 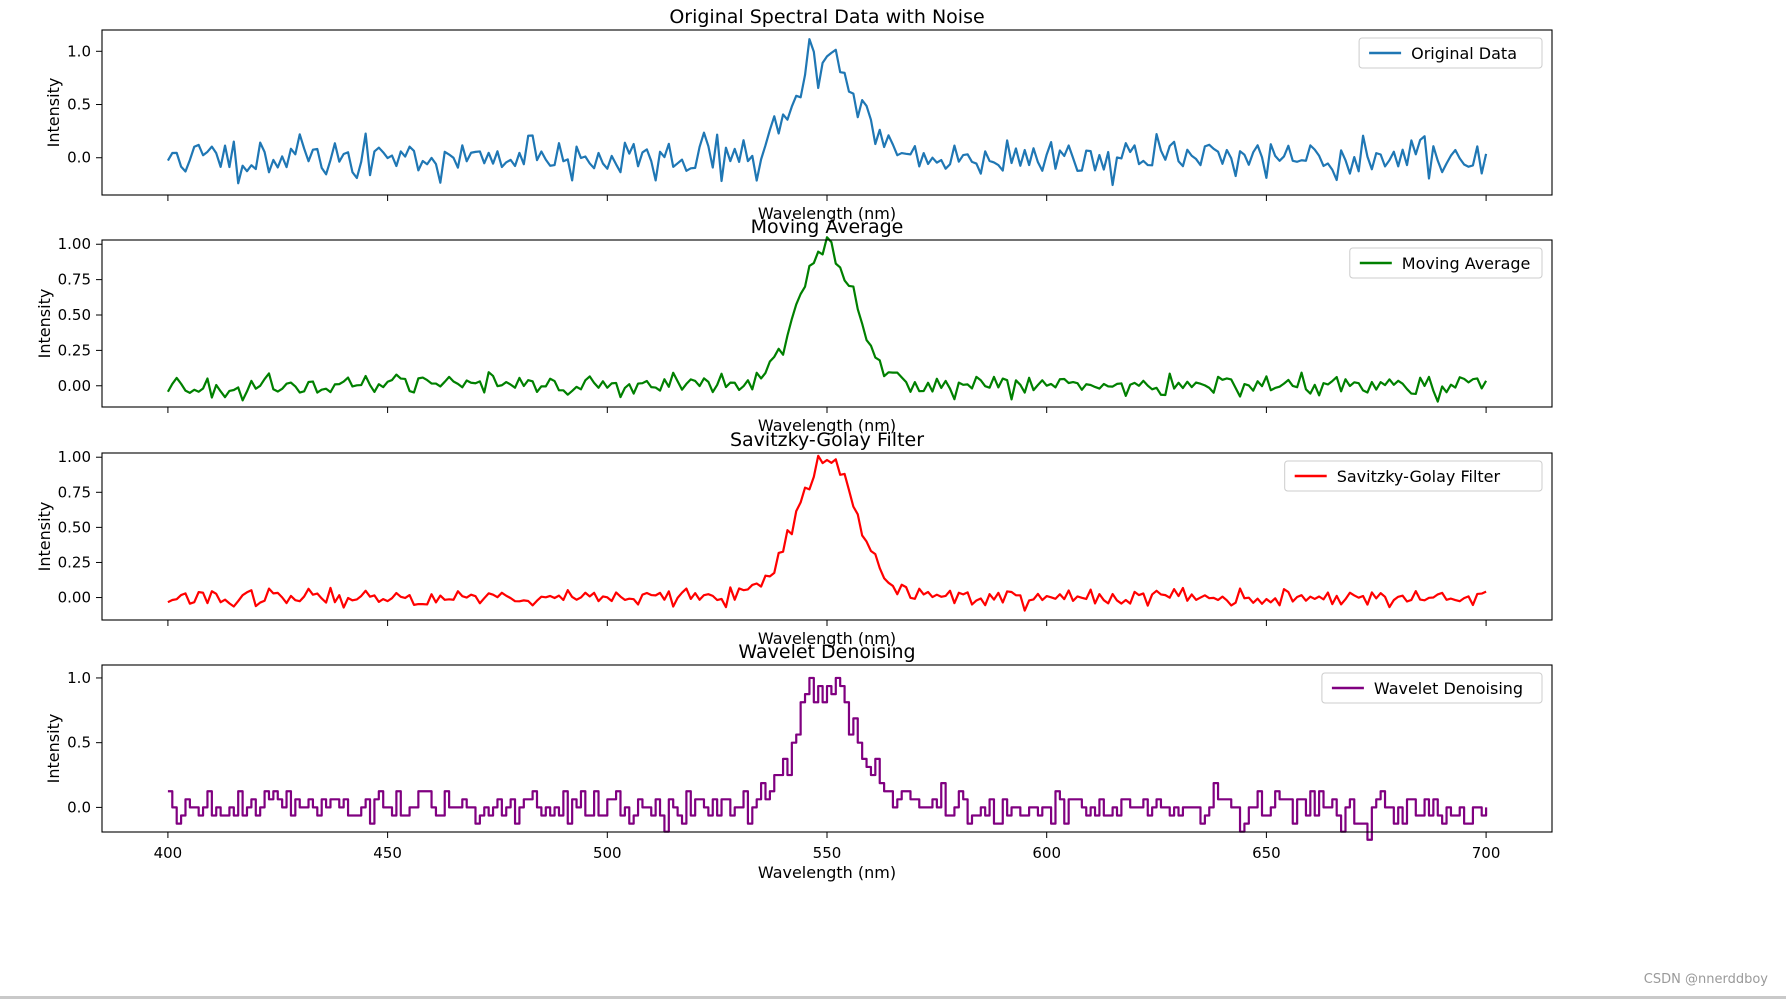 What do you see at coordinates (827, 319) in the screenshot?
I see `series-line-moving-average` at bounding box center [827, 319].